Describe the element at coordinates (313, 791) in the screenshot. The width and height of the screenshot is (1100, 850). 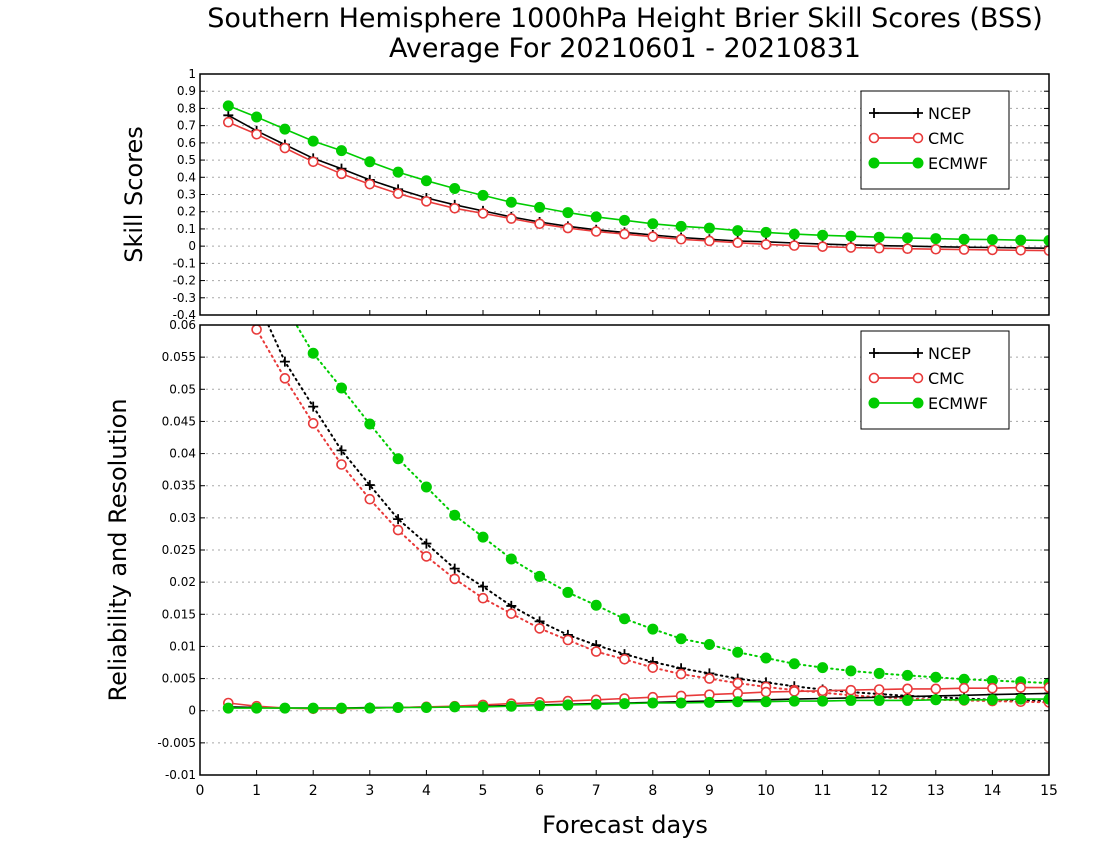
I see `x-tick-label: 2` at that location.